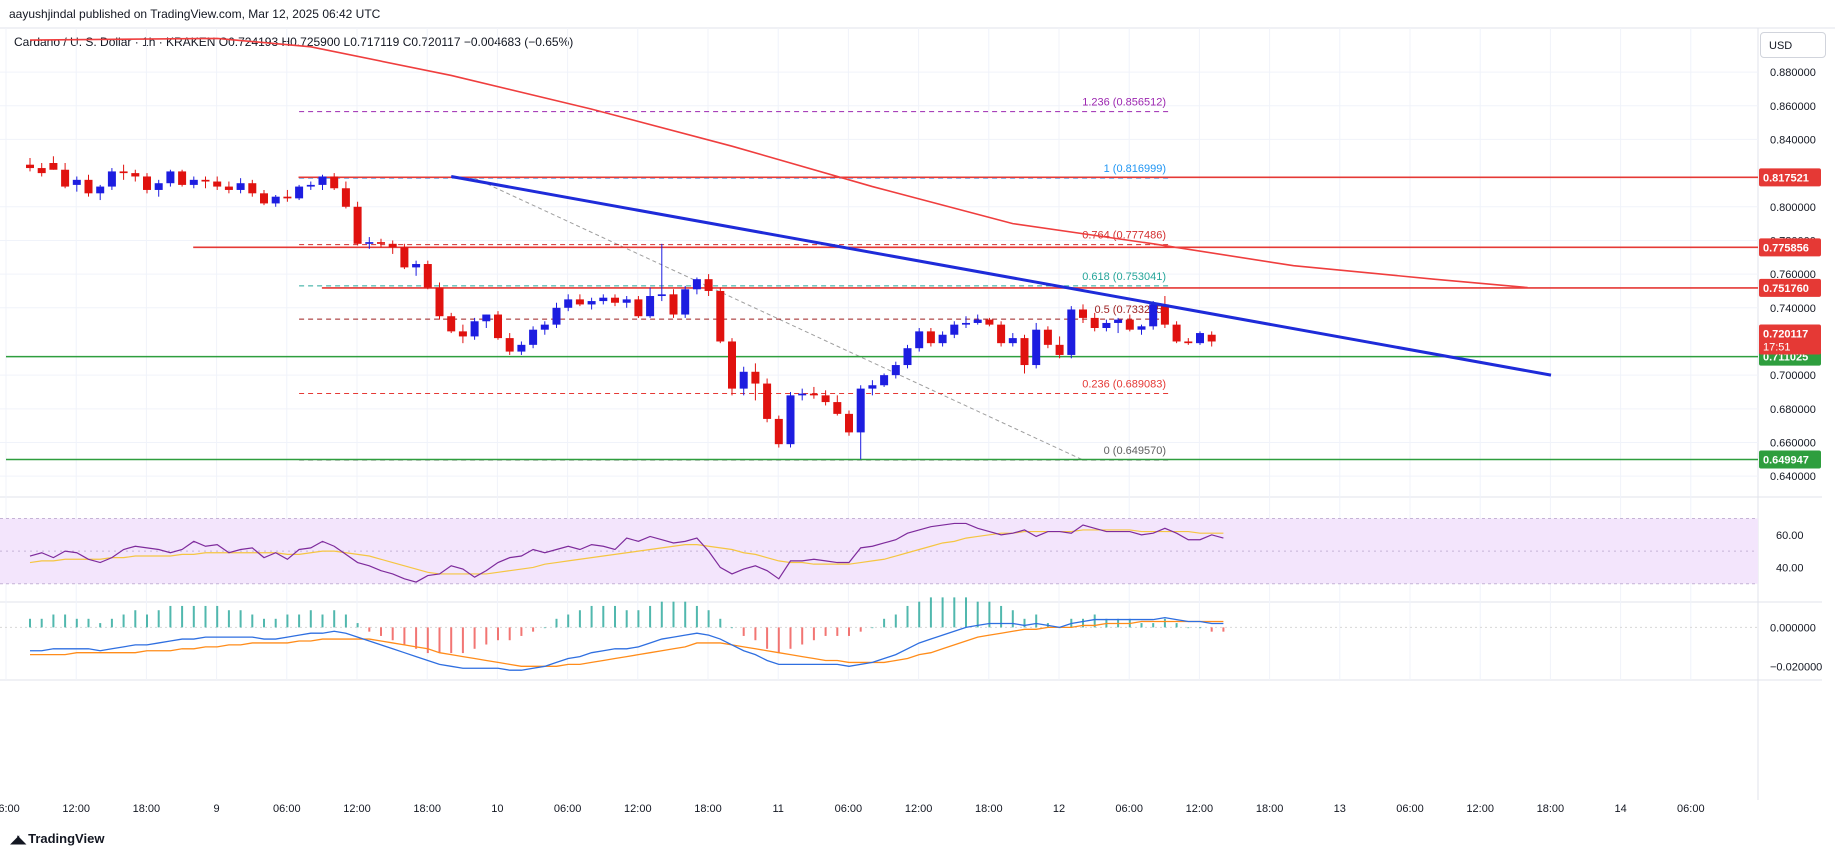 Image resolution: width=1835 pixels, height=857 pixels. Describe the element at coordinates (1551, 809) in the screenshot. I see `time-tick-label: 18:00` at that location.